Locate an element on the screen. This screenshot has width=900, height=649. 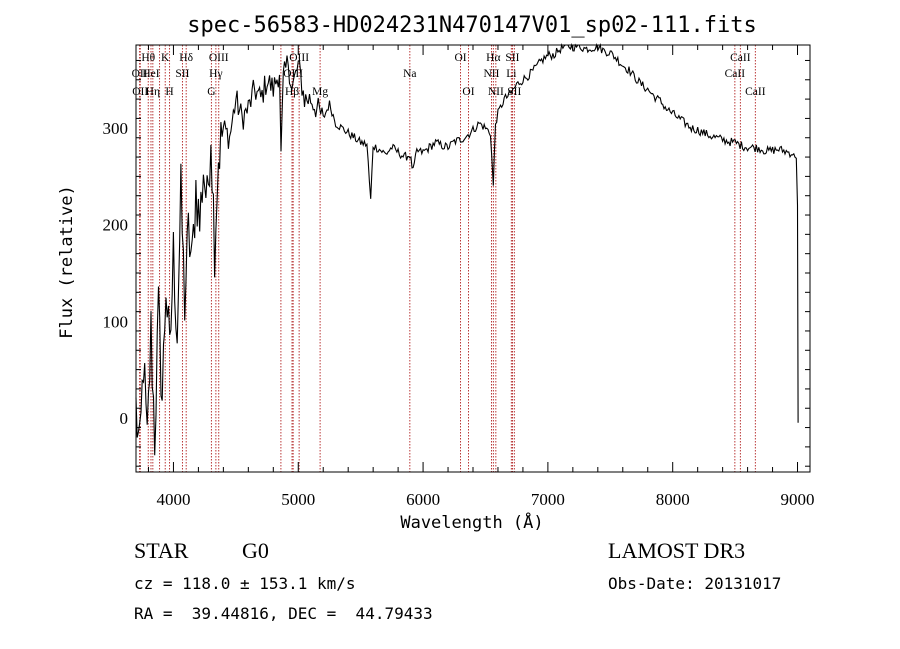
x-tick-label: 7000 is located at coordinates (548, 499).